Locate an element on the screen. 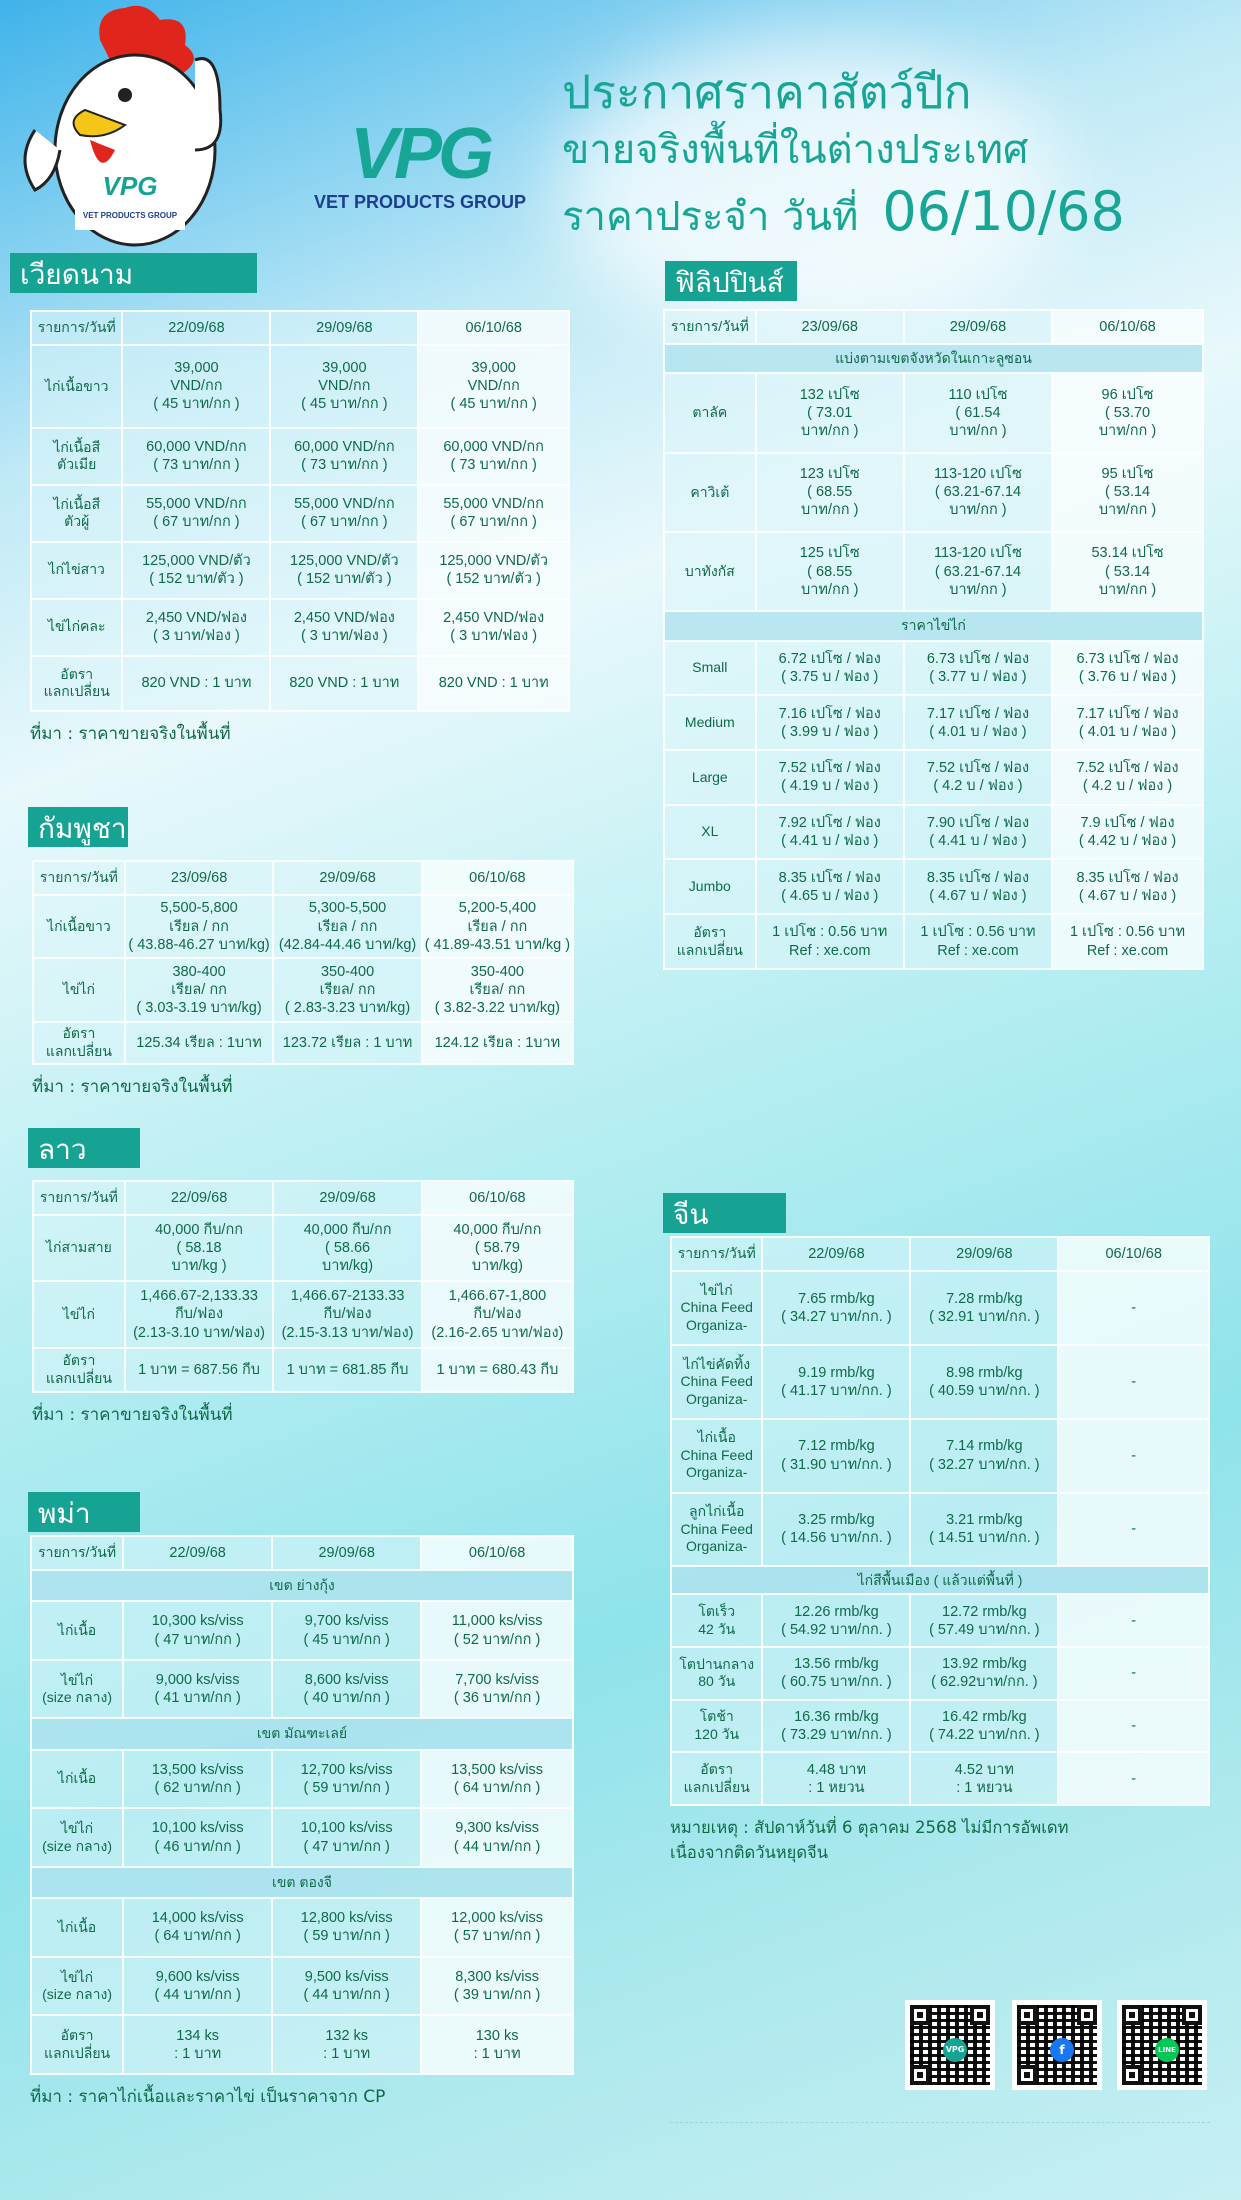 The image size is (1241, 2200). price-cell: - is located at coordinates (1133, 1621).